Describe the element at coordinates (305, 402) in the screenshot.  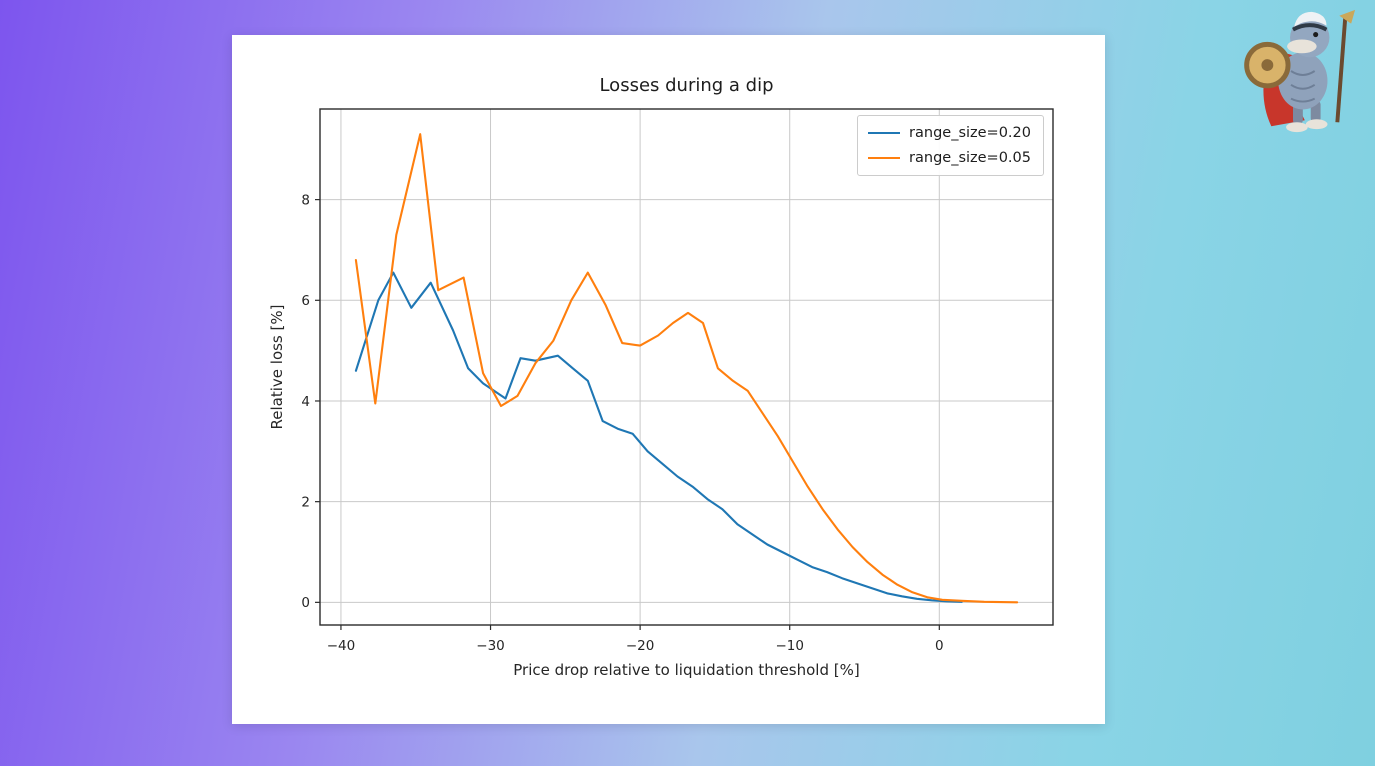
I see `svg-text: 4` at that location.